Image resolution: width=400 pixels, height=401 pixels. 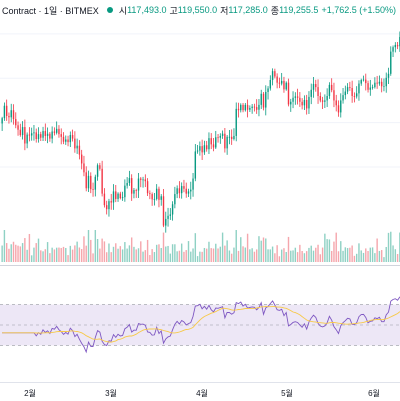 I want to click on pane-separator, so click(x=200, y=265).